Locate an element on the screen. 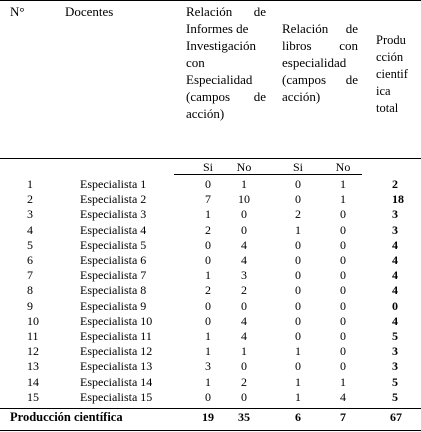 The height and width of the screenshot is (432, 421). top-rule is located at coordinates (210, 0).